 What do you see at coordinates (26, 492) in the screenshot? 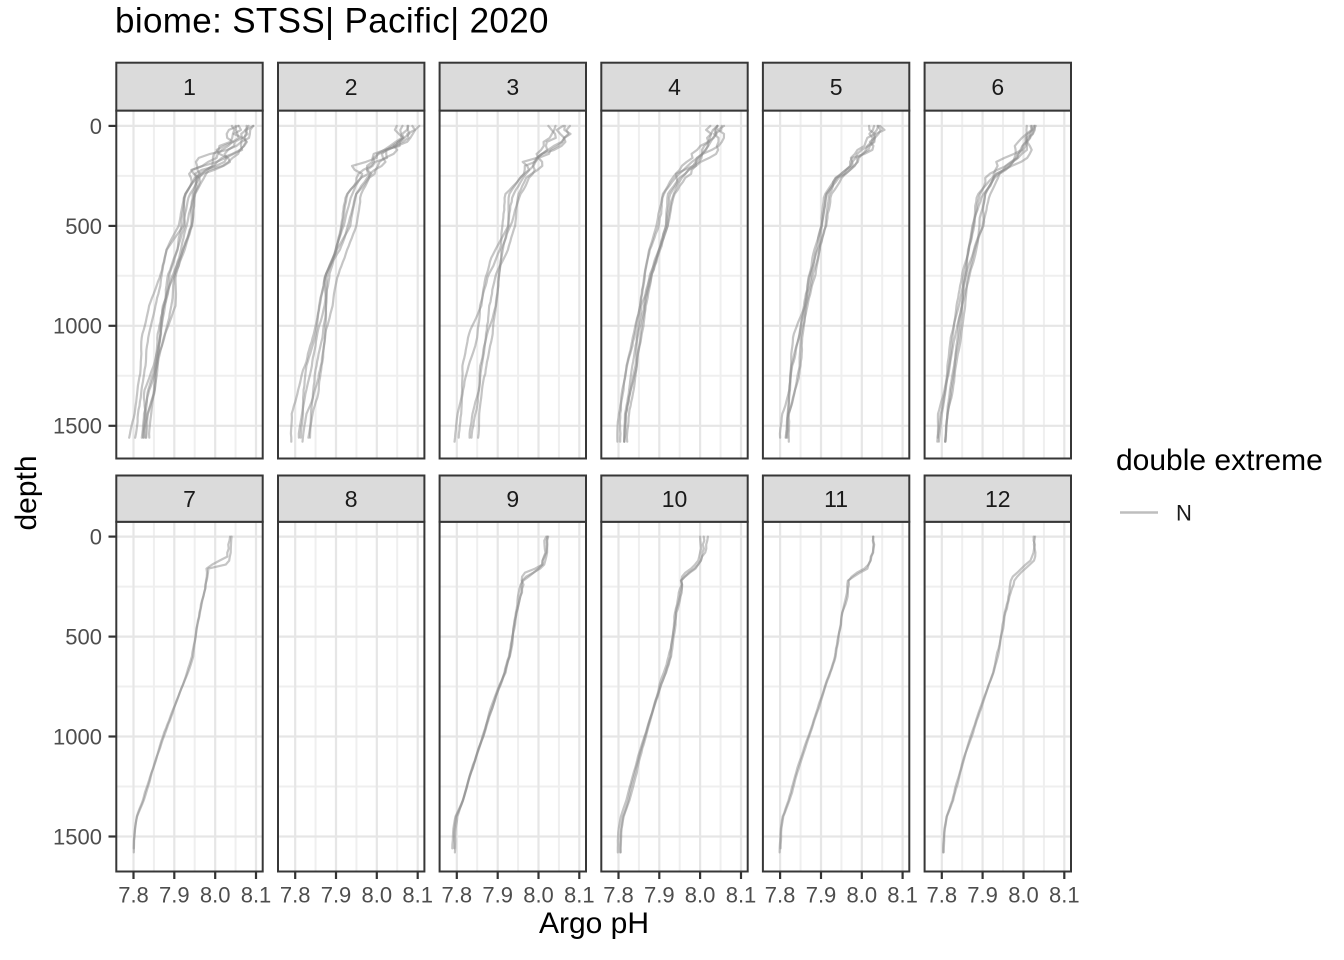
I see `svg-text: depth` at bounding box center [26, 492].